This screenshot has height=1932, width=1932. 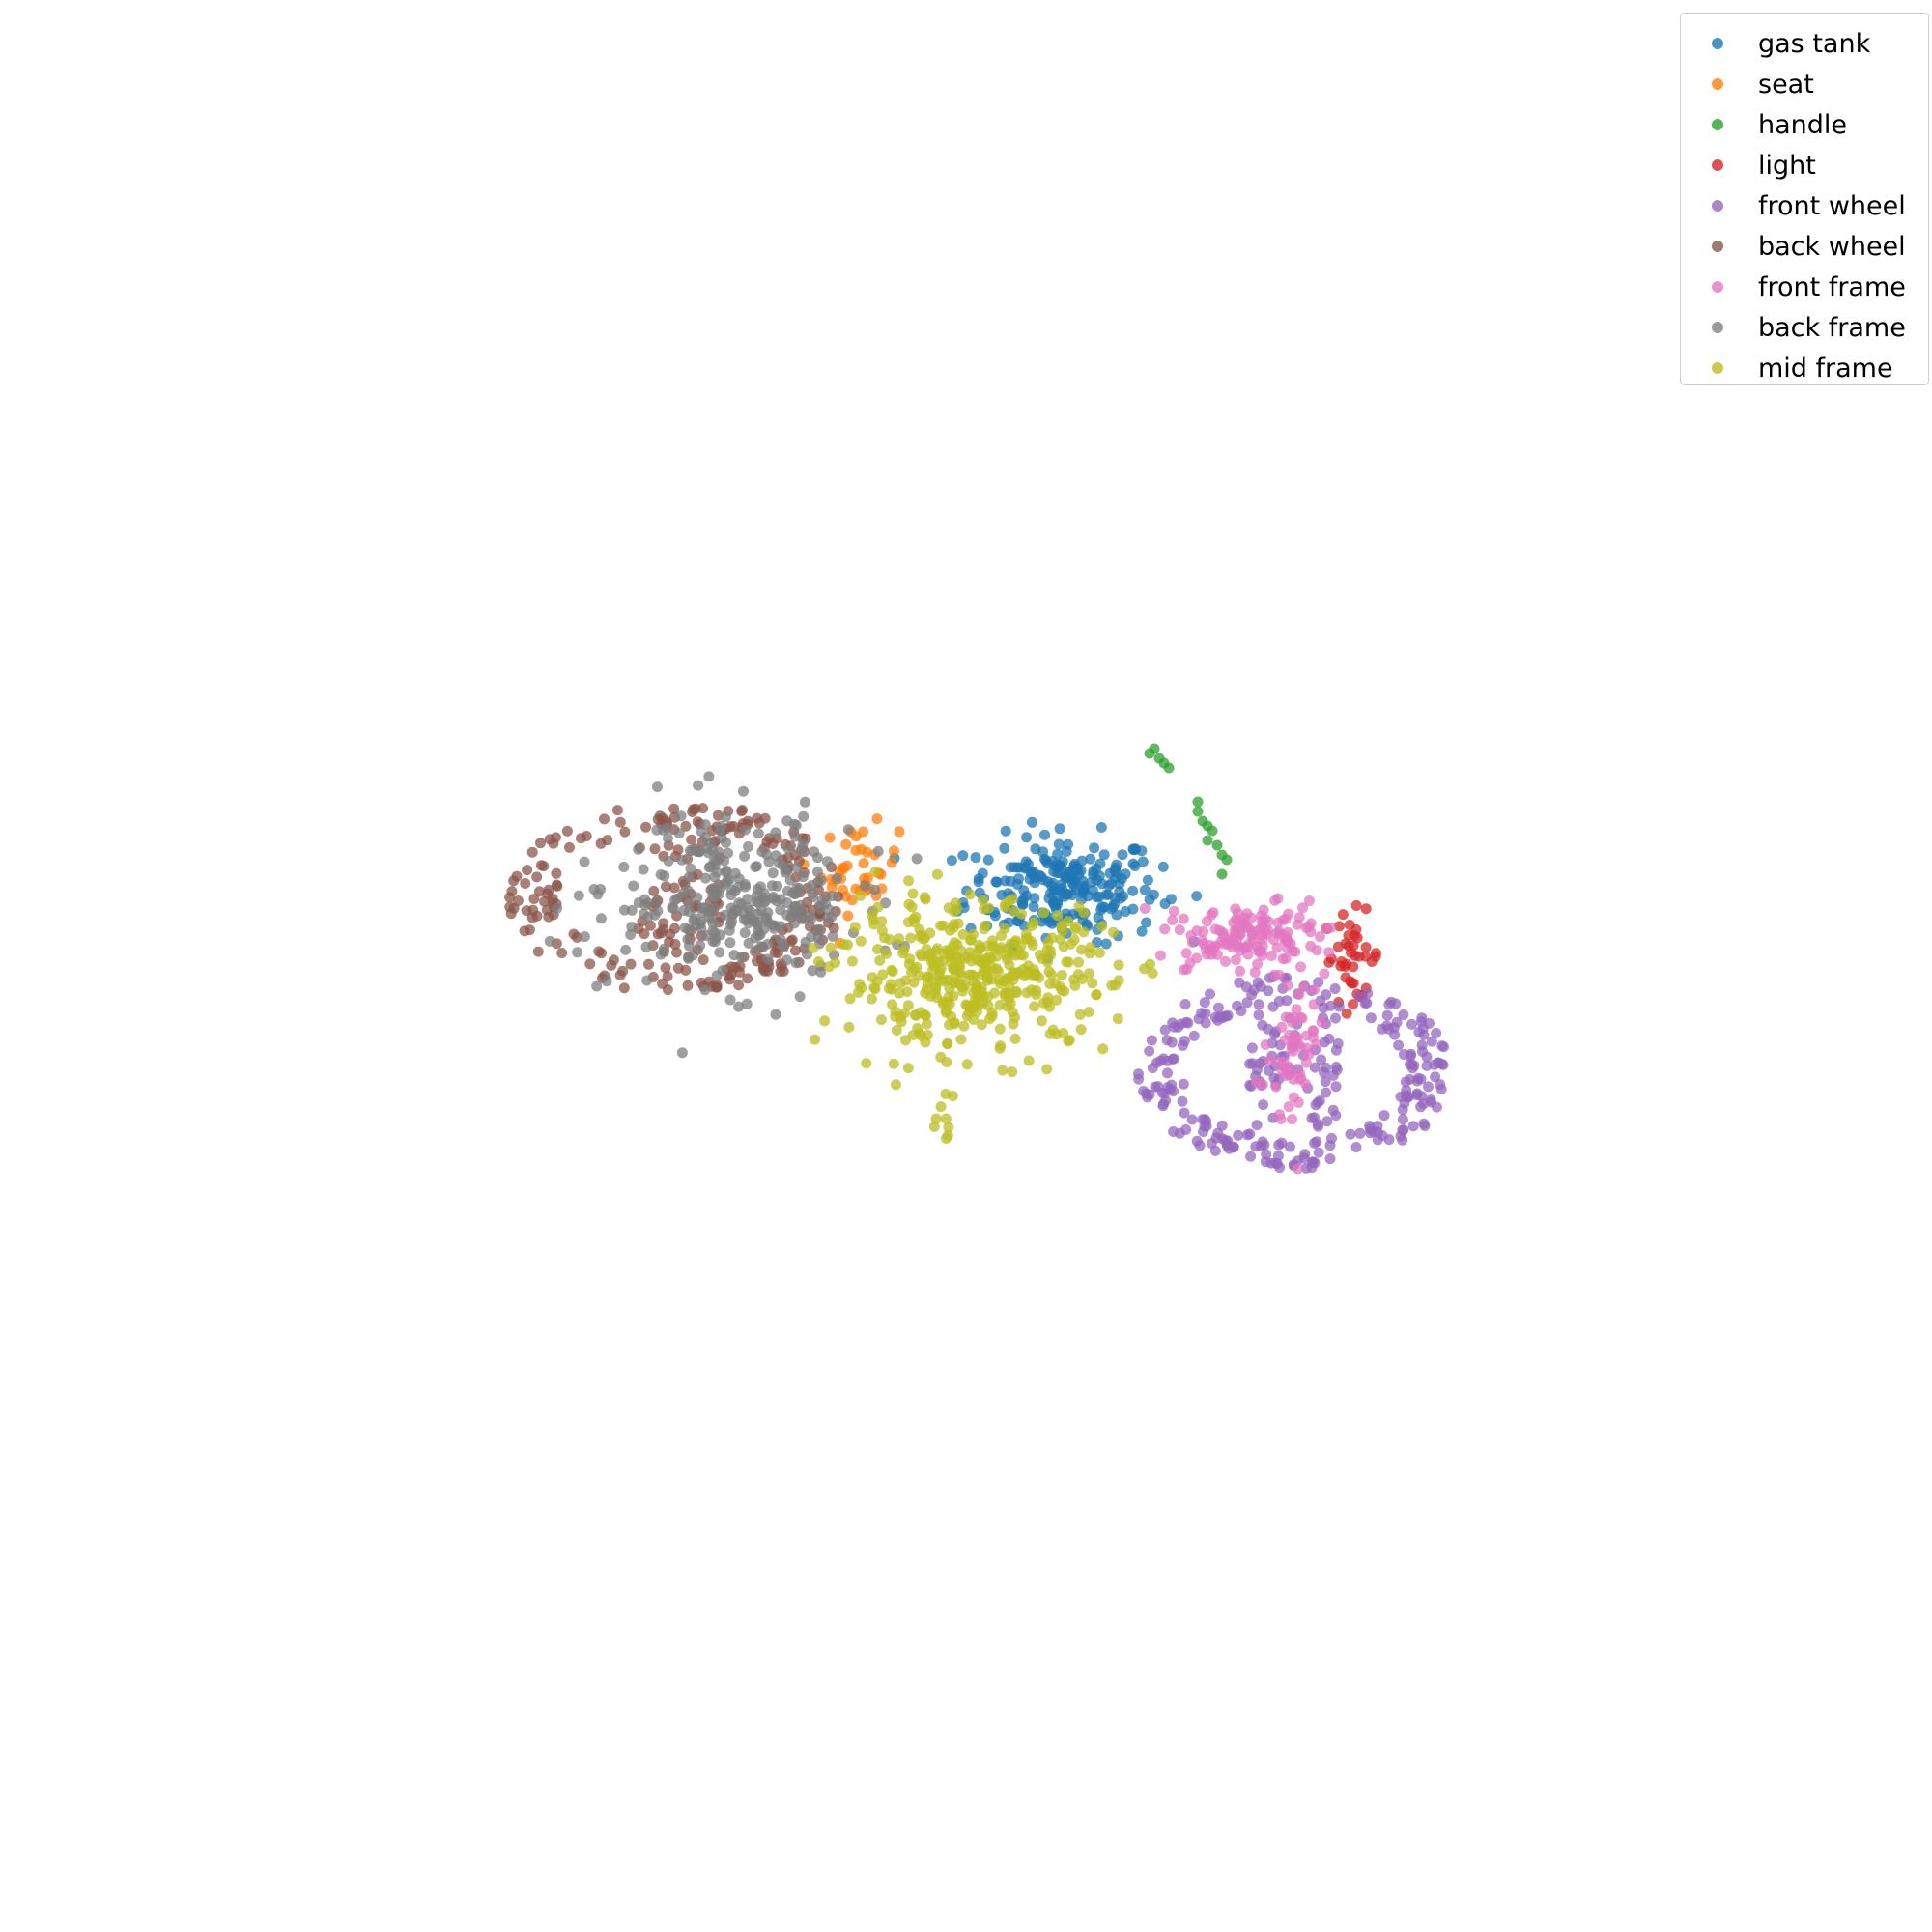 I want to click on legend-label: back wheel, so click(x=1832, y=246).